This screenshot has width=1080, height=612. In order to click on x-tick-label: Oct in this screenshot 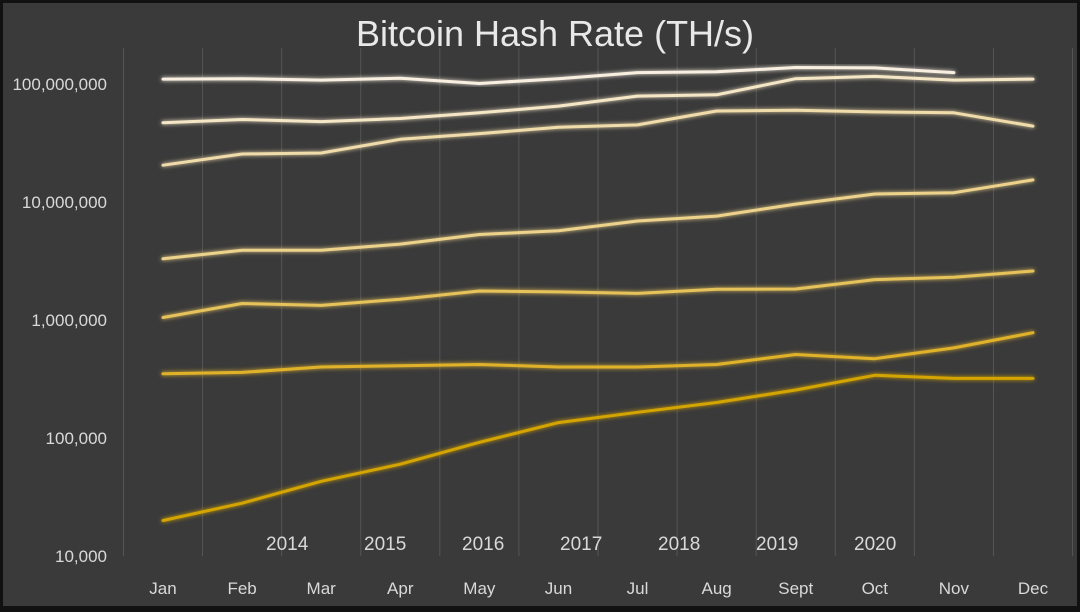, I will do `click(875, 588)`.